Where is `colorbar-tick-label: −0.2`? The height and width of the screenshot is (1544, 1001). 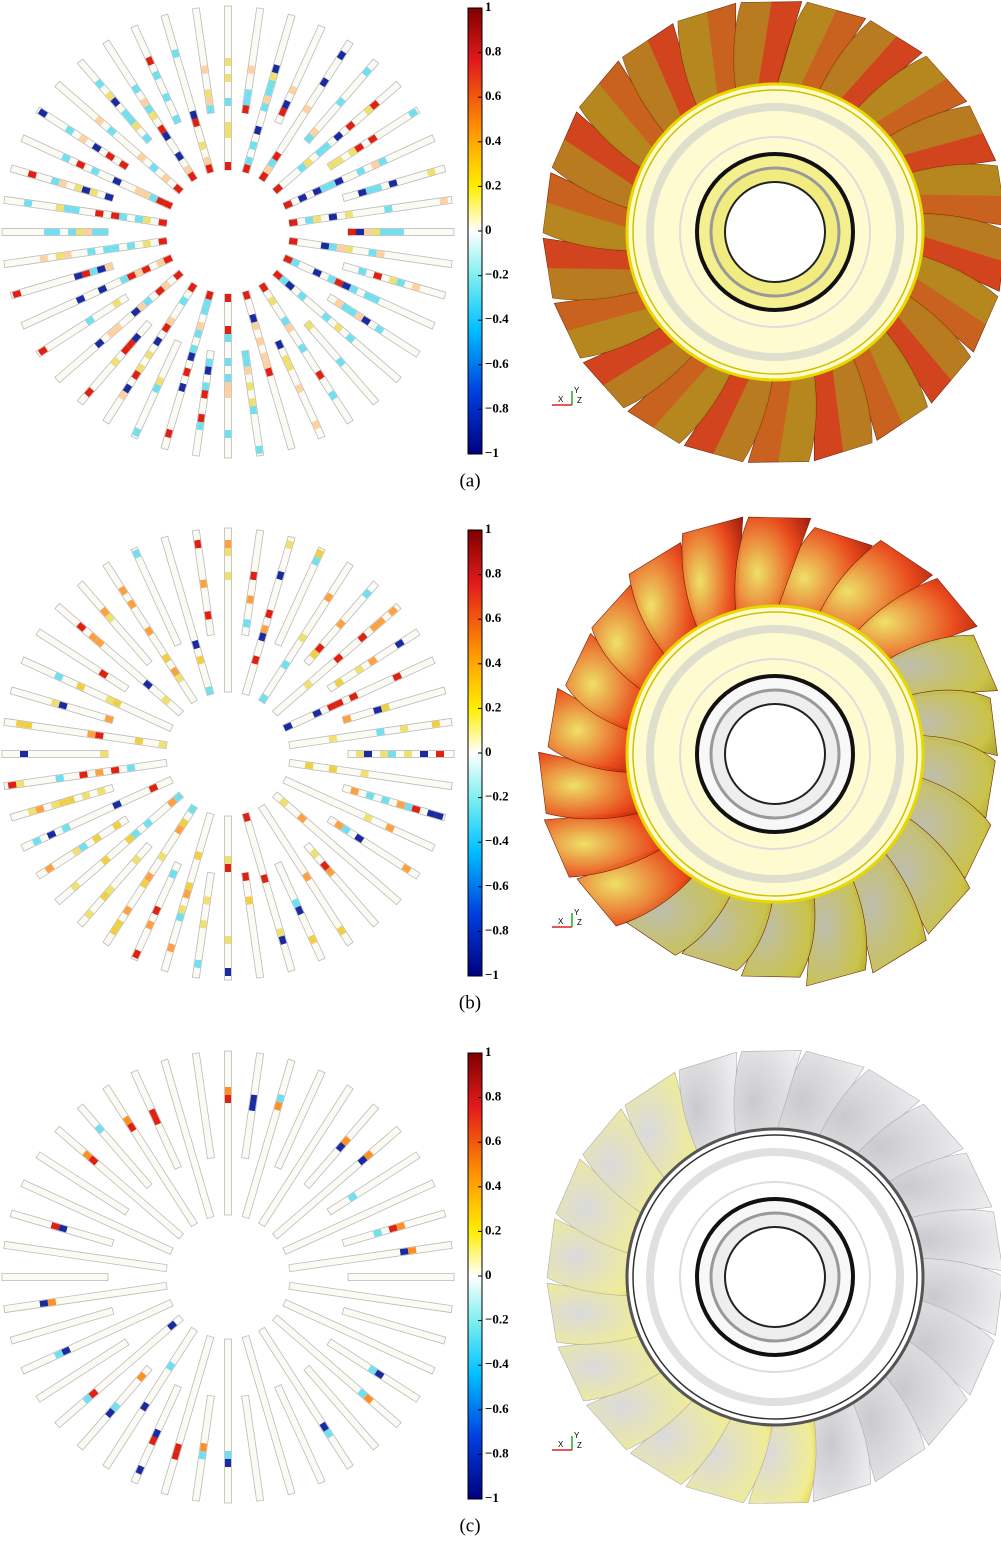 colorbar-tick-label: −0.2 is located at coordinates (497, 274).